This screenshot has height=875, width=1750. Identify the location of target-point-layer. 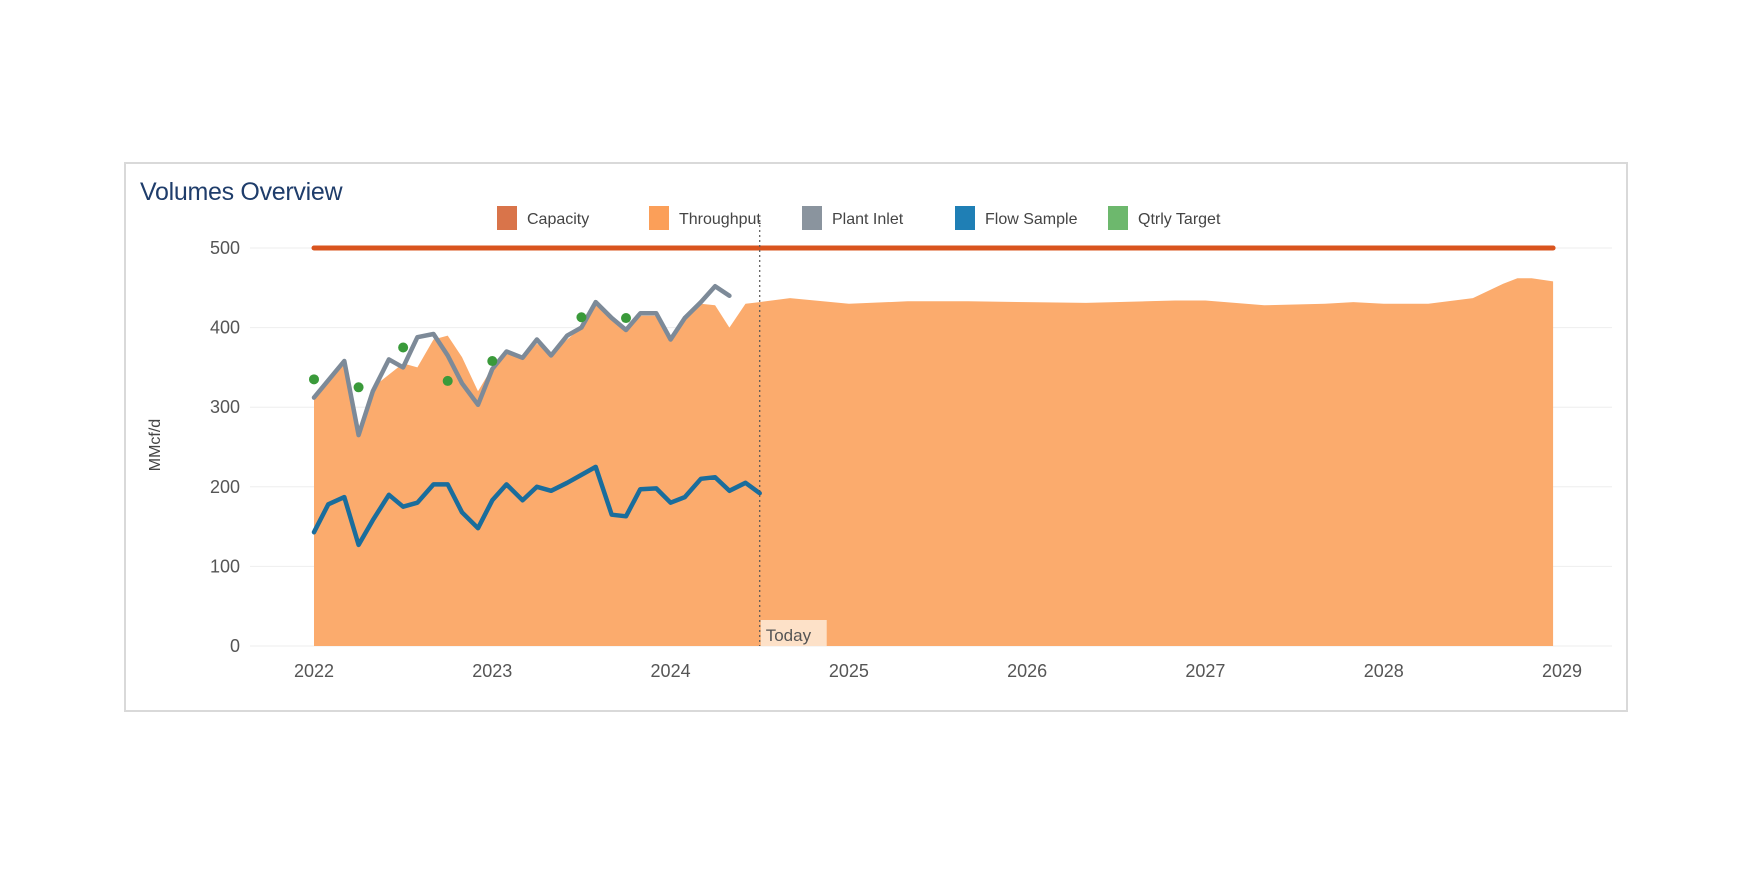
(470, 352).